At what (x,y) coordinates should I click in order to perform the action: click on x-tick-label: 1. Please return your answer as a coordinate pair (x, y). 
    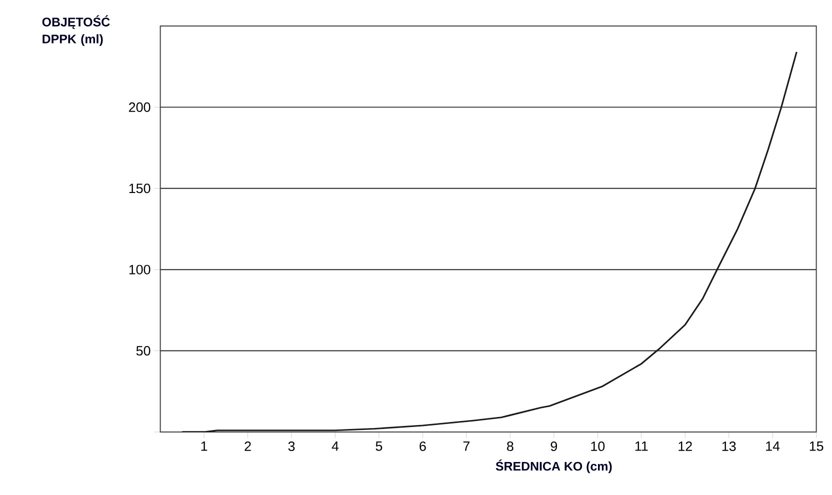
    Looking at the image, I should click on (204, 446).